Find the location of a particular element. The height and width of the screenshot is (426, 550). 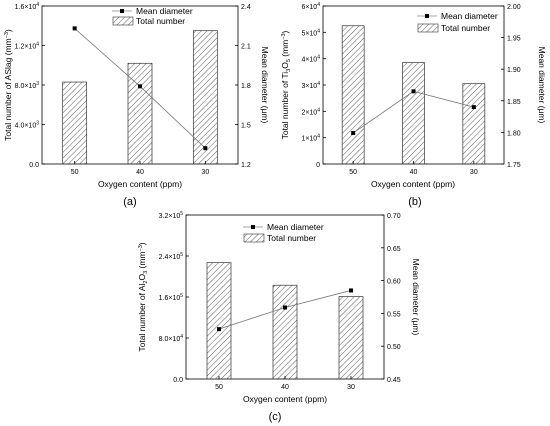

left-tick-label: 2.4×10⁵ is located at coordinates (171, 256).